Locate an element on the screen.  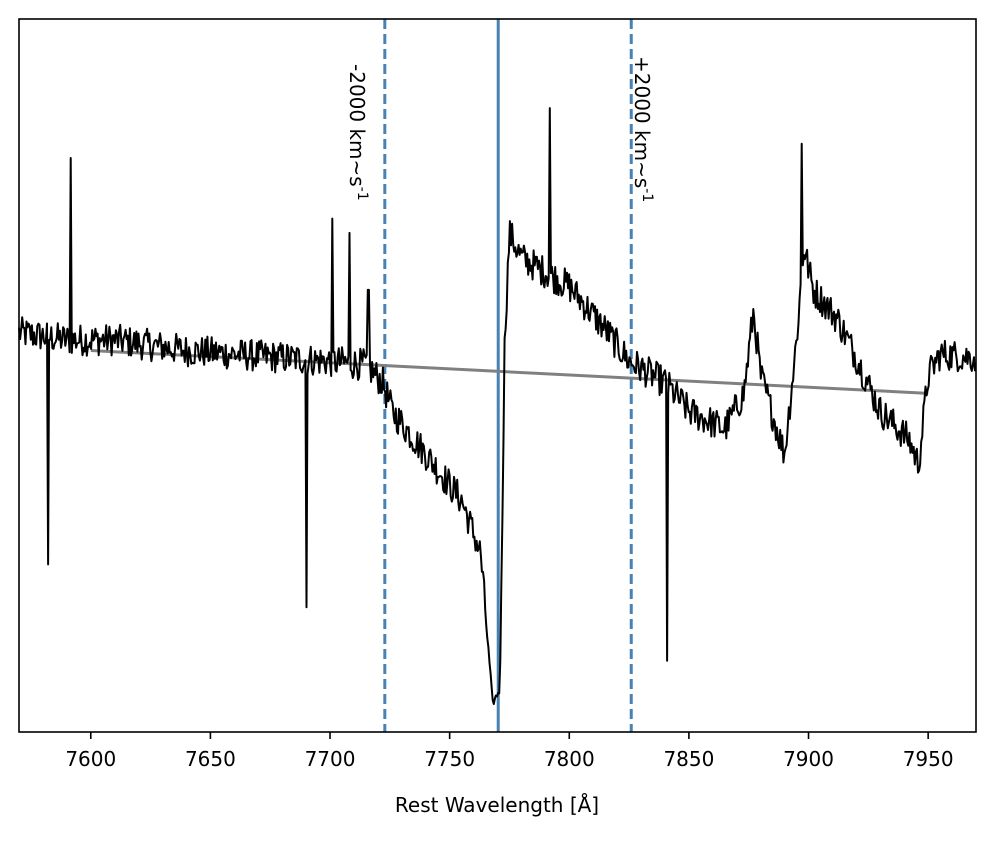
x-tick-label-7800: 7800 is located at coordinates (569, 759).